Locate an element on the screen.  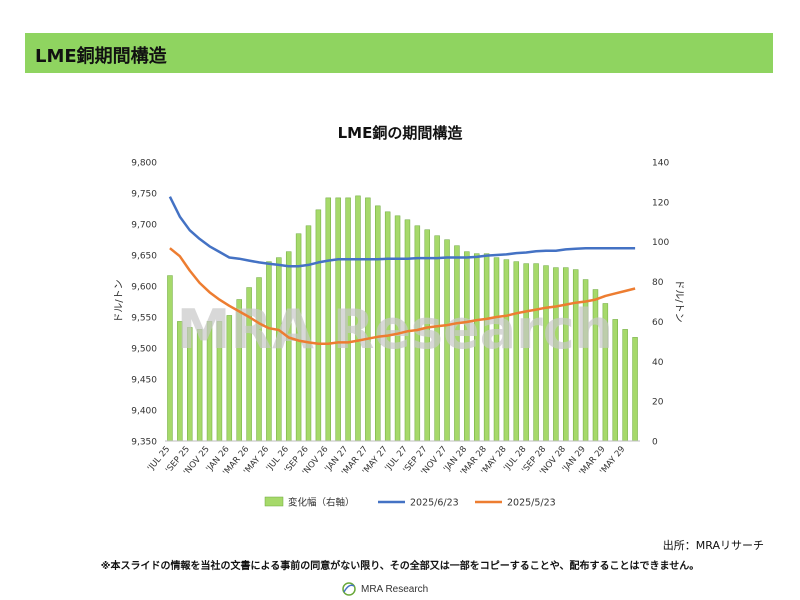
y-tick-label: 9,450 is located at coordinates (144, 381).